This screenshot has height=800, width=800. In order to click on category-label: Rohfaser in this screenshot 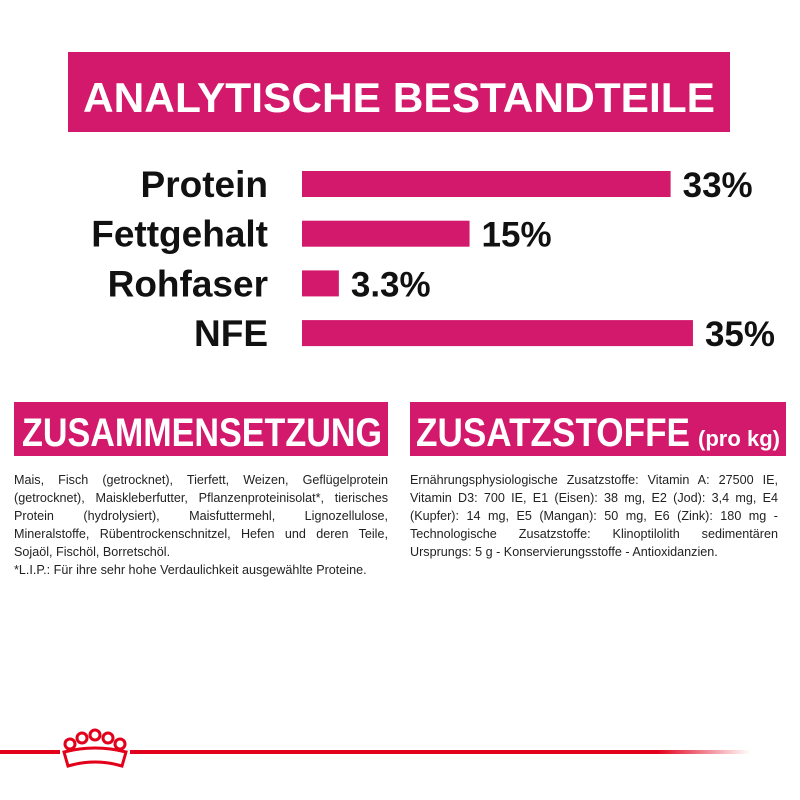, I will do `click(188, 283)`.